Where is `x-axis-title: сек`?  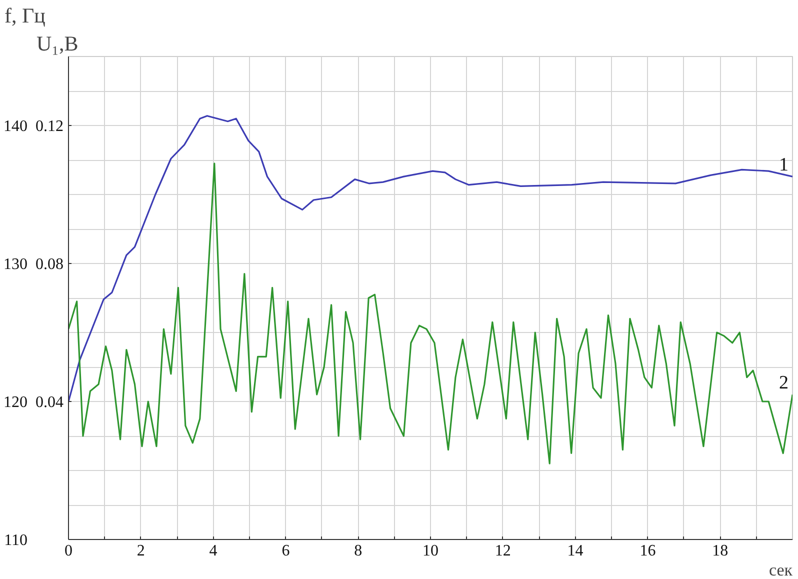
x-axis-title: сек is located at coordinates (781, 569).